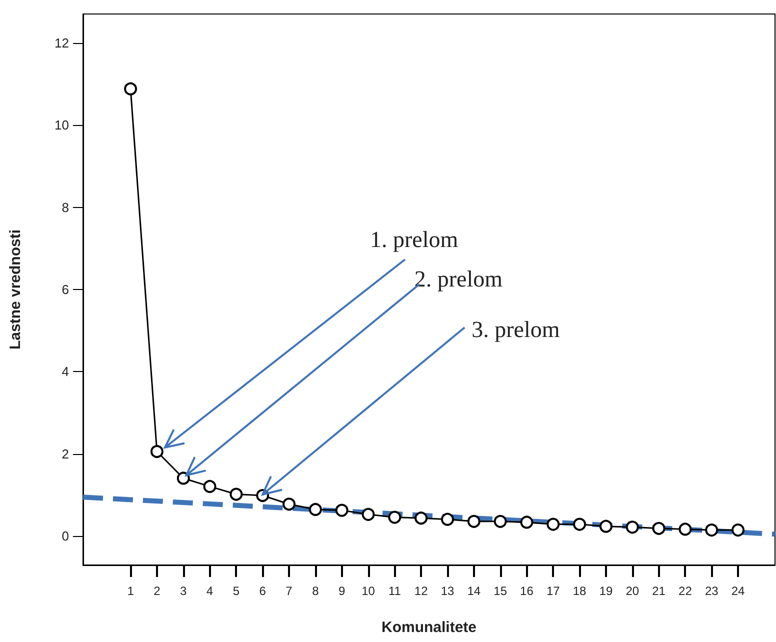  What do you see at coordinates (236, 591) in the screenshot?
I see `x-tick-label: 5` at bounding box center [236, 591].